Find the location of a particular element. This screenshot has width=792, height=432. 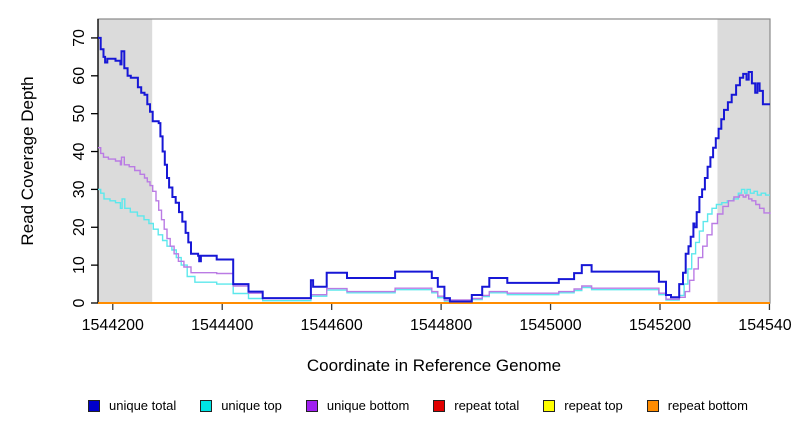

legend-item-repeat-bottom: repeat bottom is located at coordinates (697, 405).